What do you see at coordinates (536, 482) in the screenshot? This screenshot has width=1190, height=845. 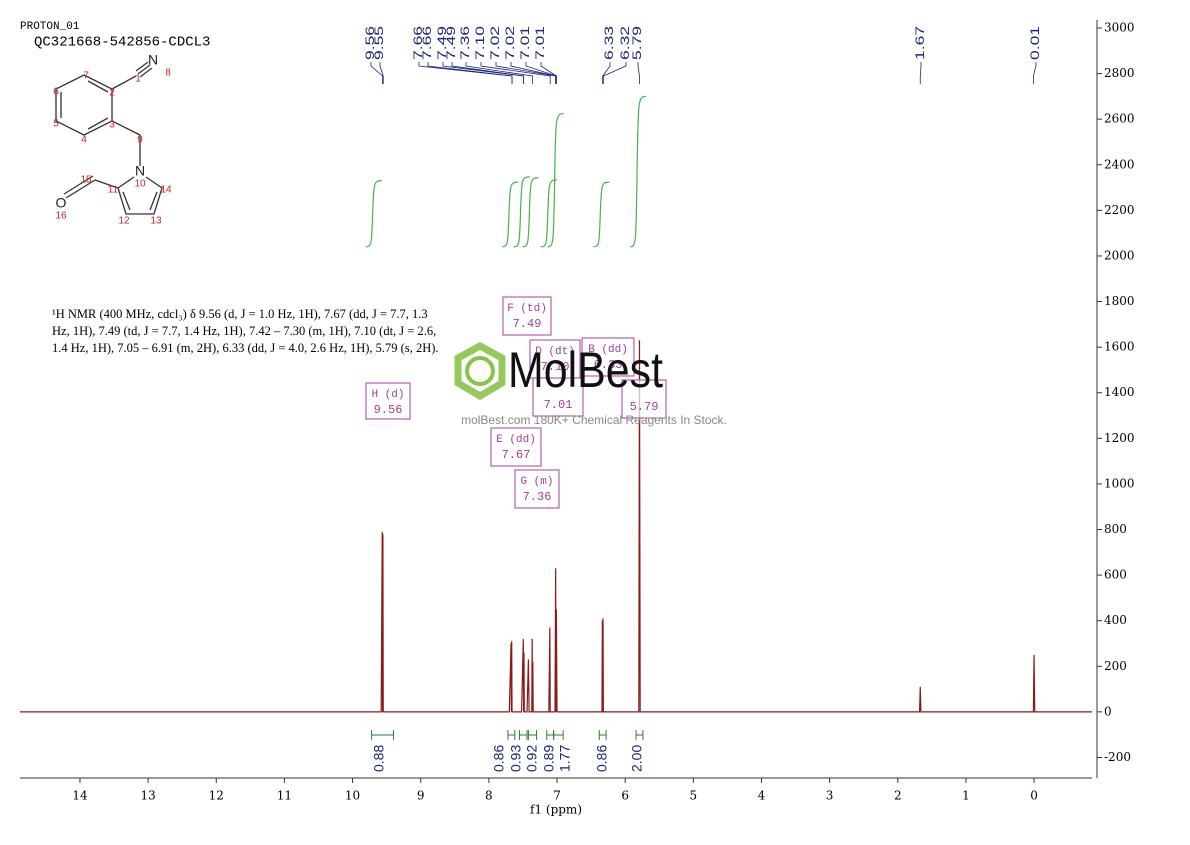 I see `multiplet-label: G (m)` at bounding box center [536, 482].